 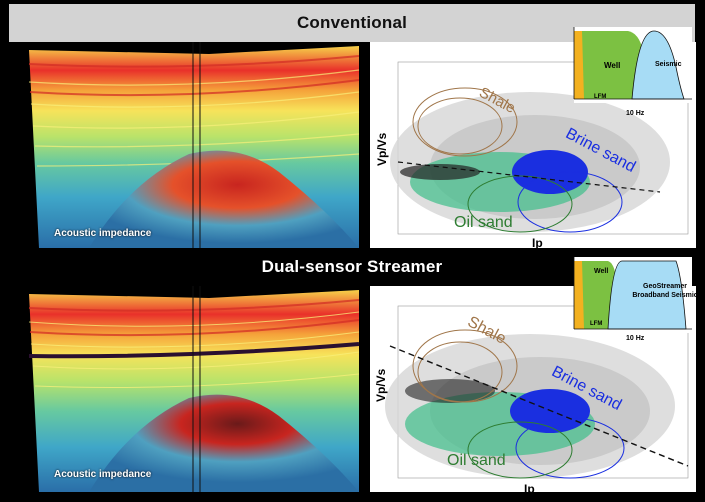 I want to click on inset-spectrum-conventional, so click(x=632, y=65).